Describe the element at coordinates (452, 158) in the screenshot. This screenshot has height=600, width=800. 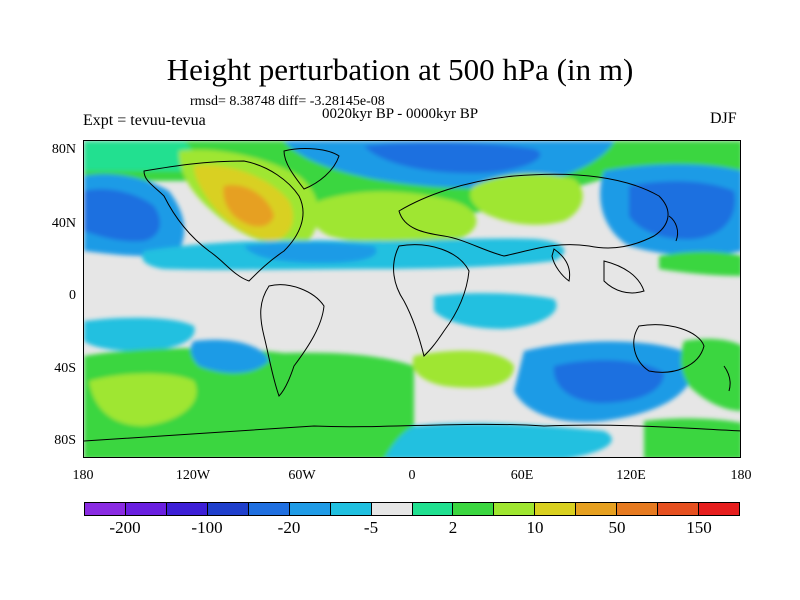
I see `field-darkblue-arctic` at that location.